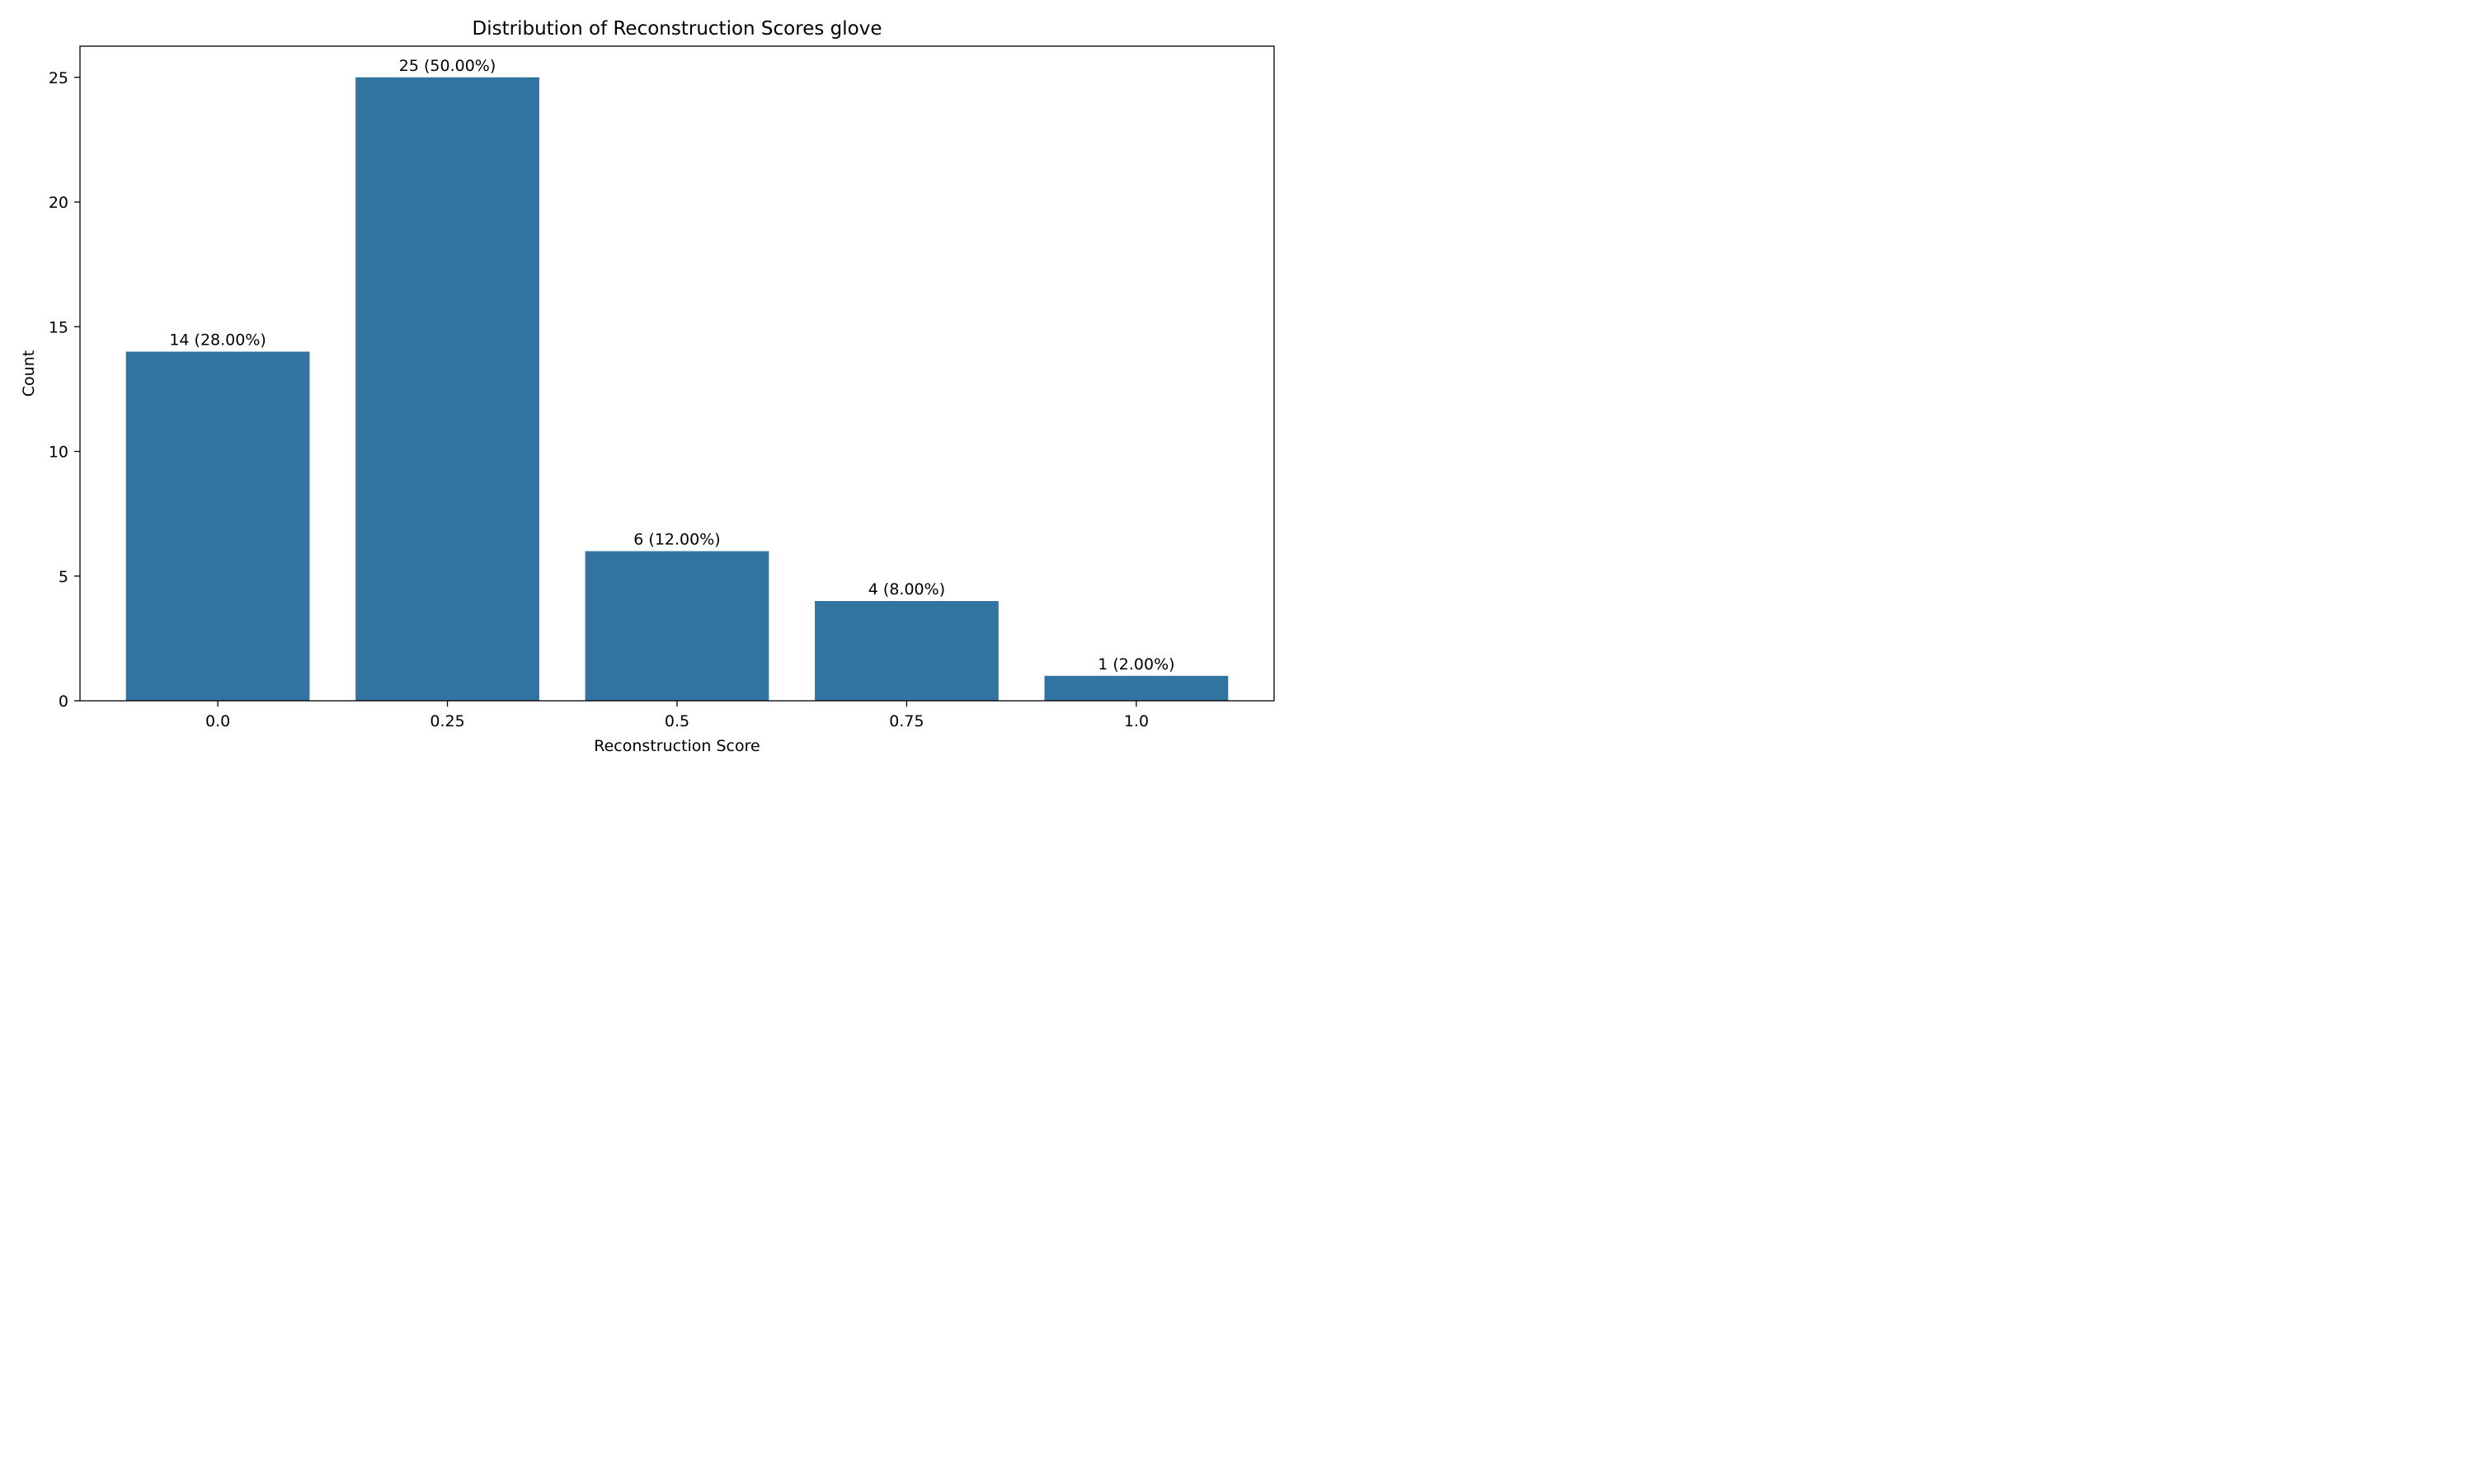 The width and height of the screenshot is (2474, 1484). What do you see at coordinates (1136, 688) in the screenshot?
I see `bar-1.0` at bounding box center [1136, 688].